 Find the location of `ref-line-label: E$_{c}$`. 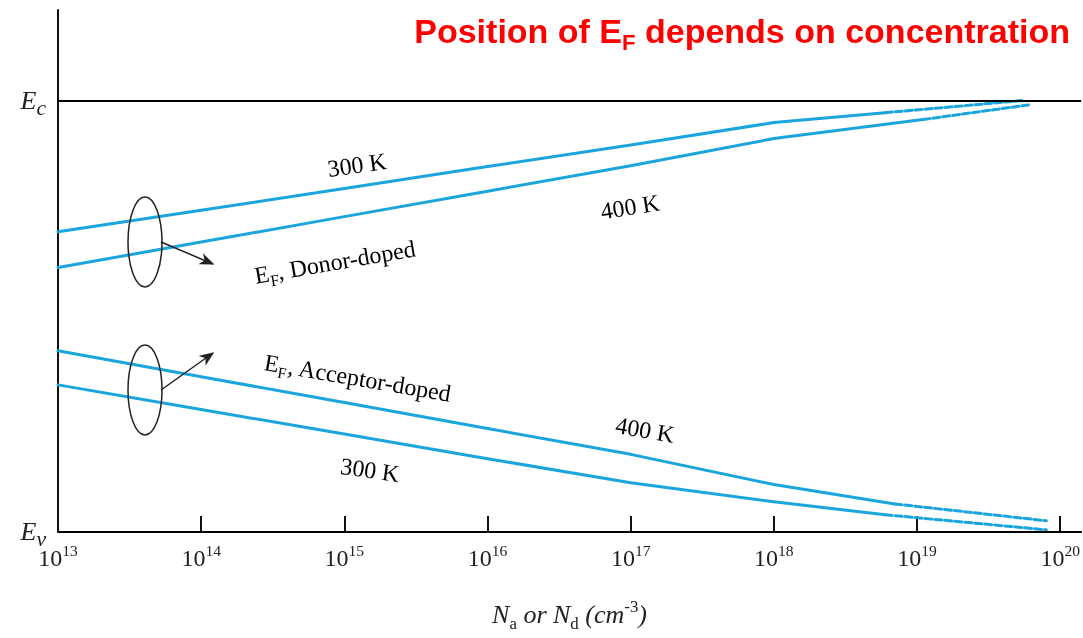

ref-line-label: E$_{c}$ is located at coordinates (33, 103).